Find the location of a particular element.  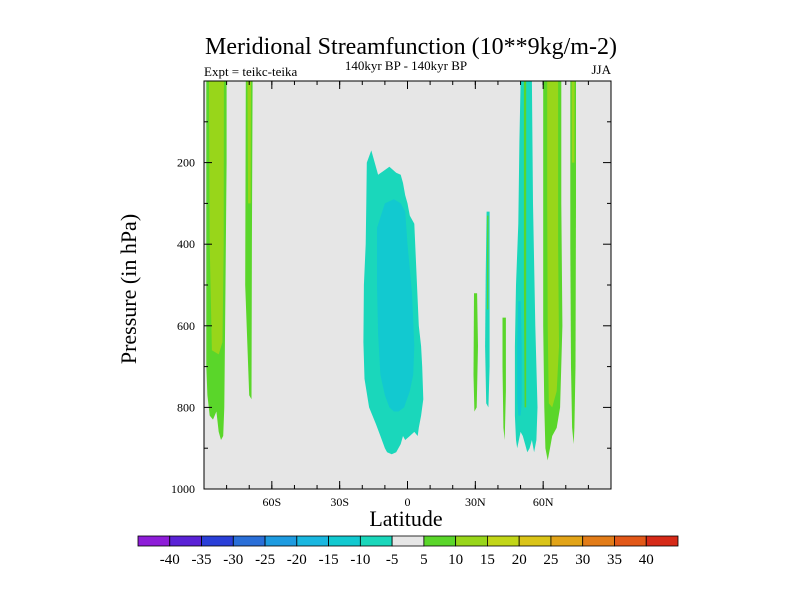

x-tick-label: 0 is located at coordinates (408, 502).